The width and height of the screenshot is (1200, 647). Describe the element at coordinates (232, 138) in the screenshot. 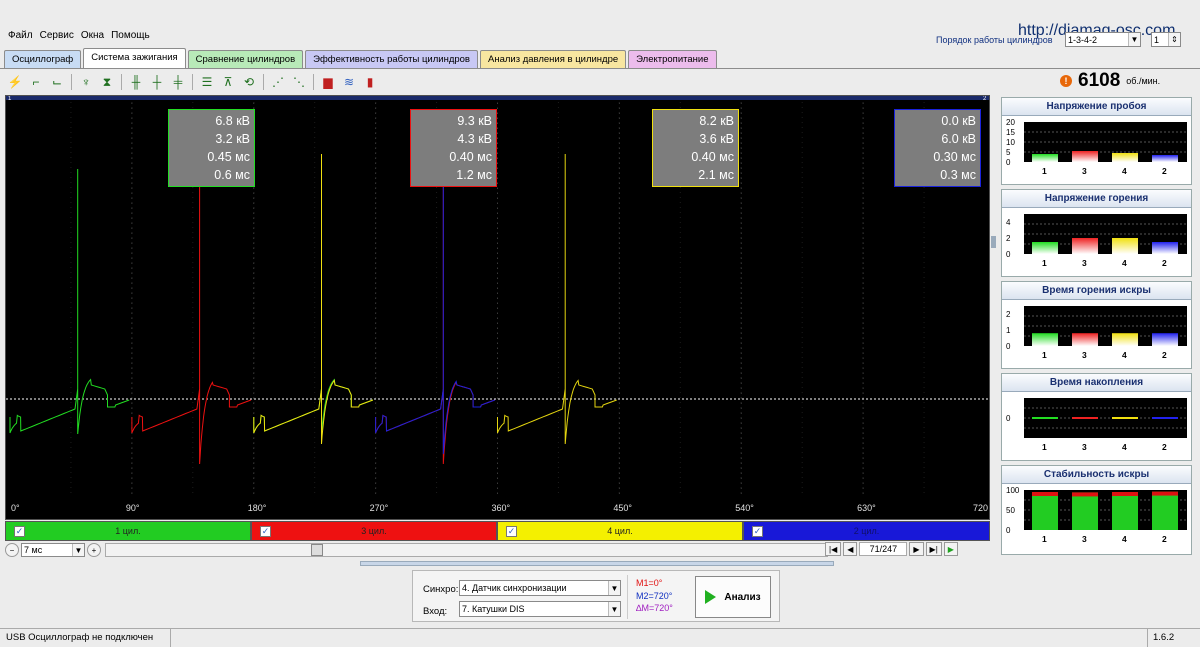

I see `cylinder-value: 3.2 кВ` at that location.